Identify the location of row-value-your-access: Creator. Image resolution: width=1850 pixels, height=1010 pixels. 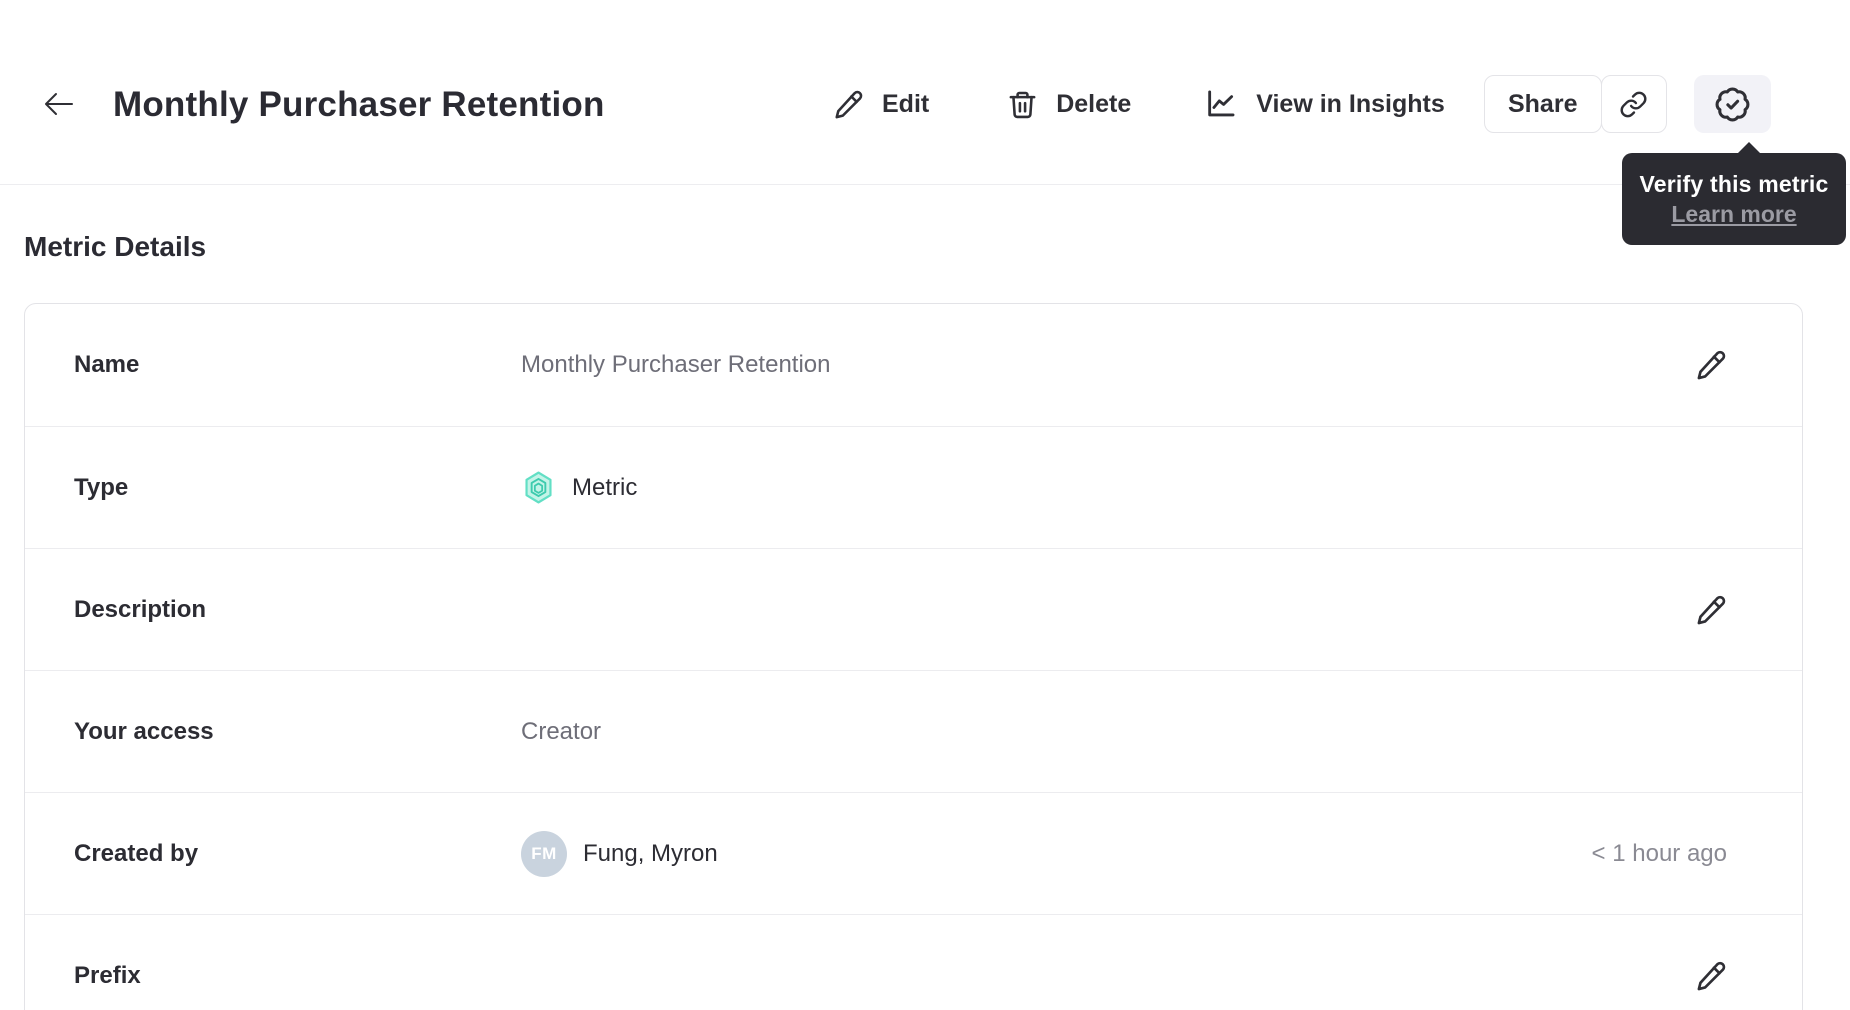
(561, 731).